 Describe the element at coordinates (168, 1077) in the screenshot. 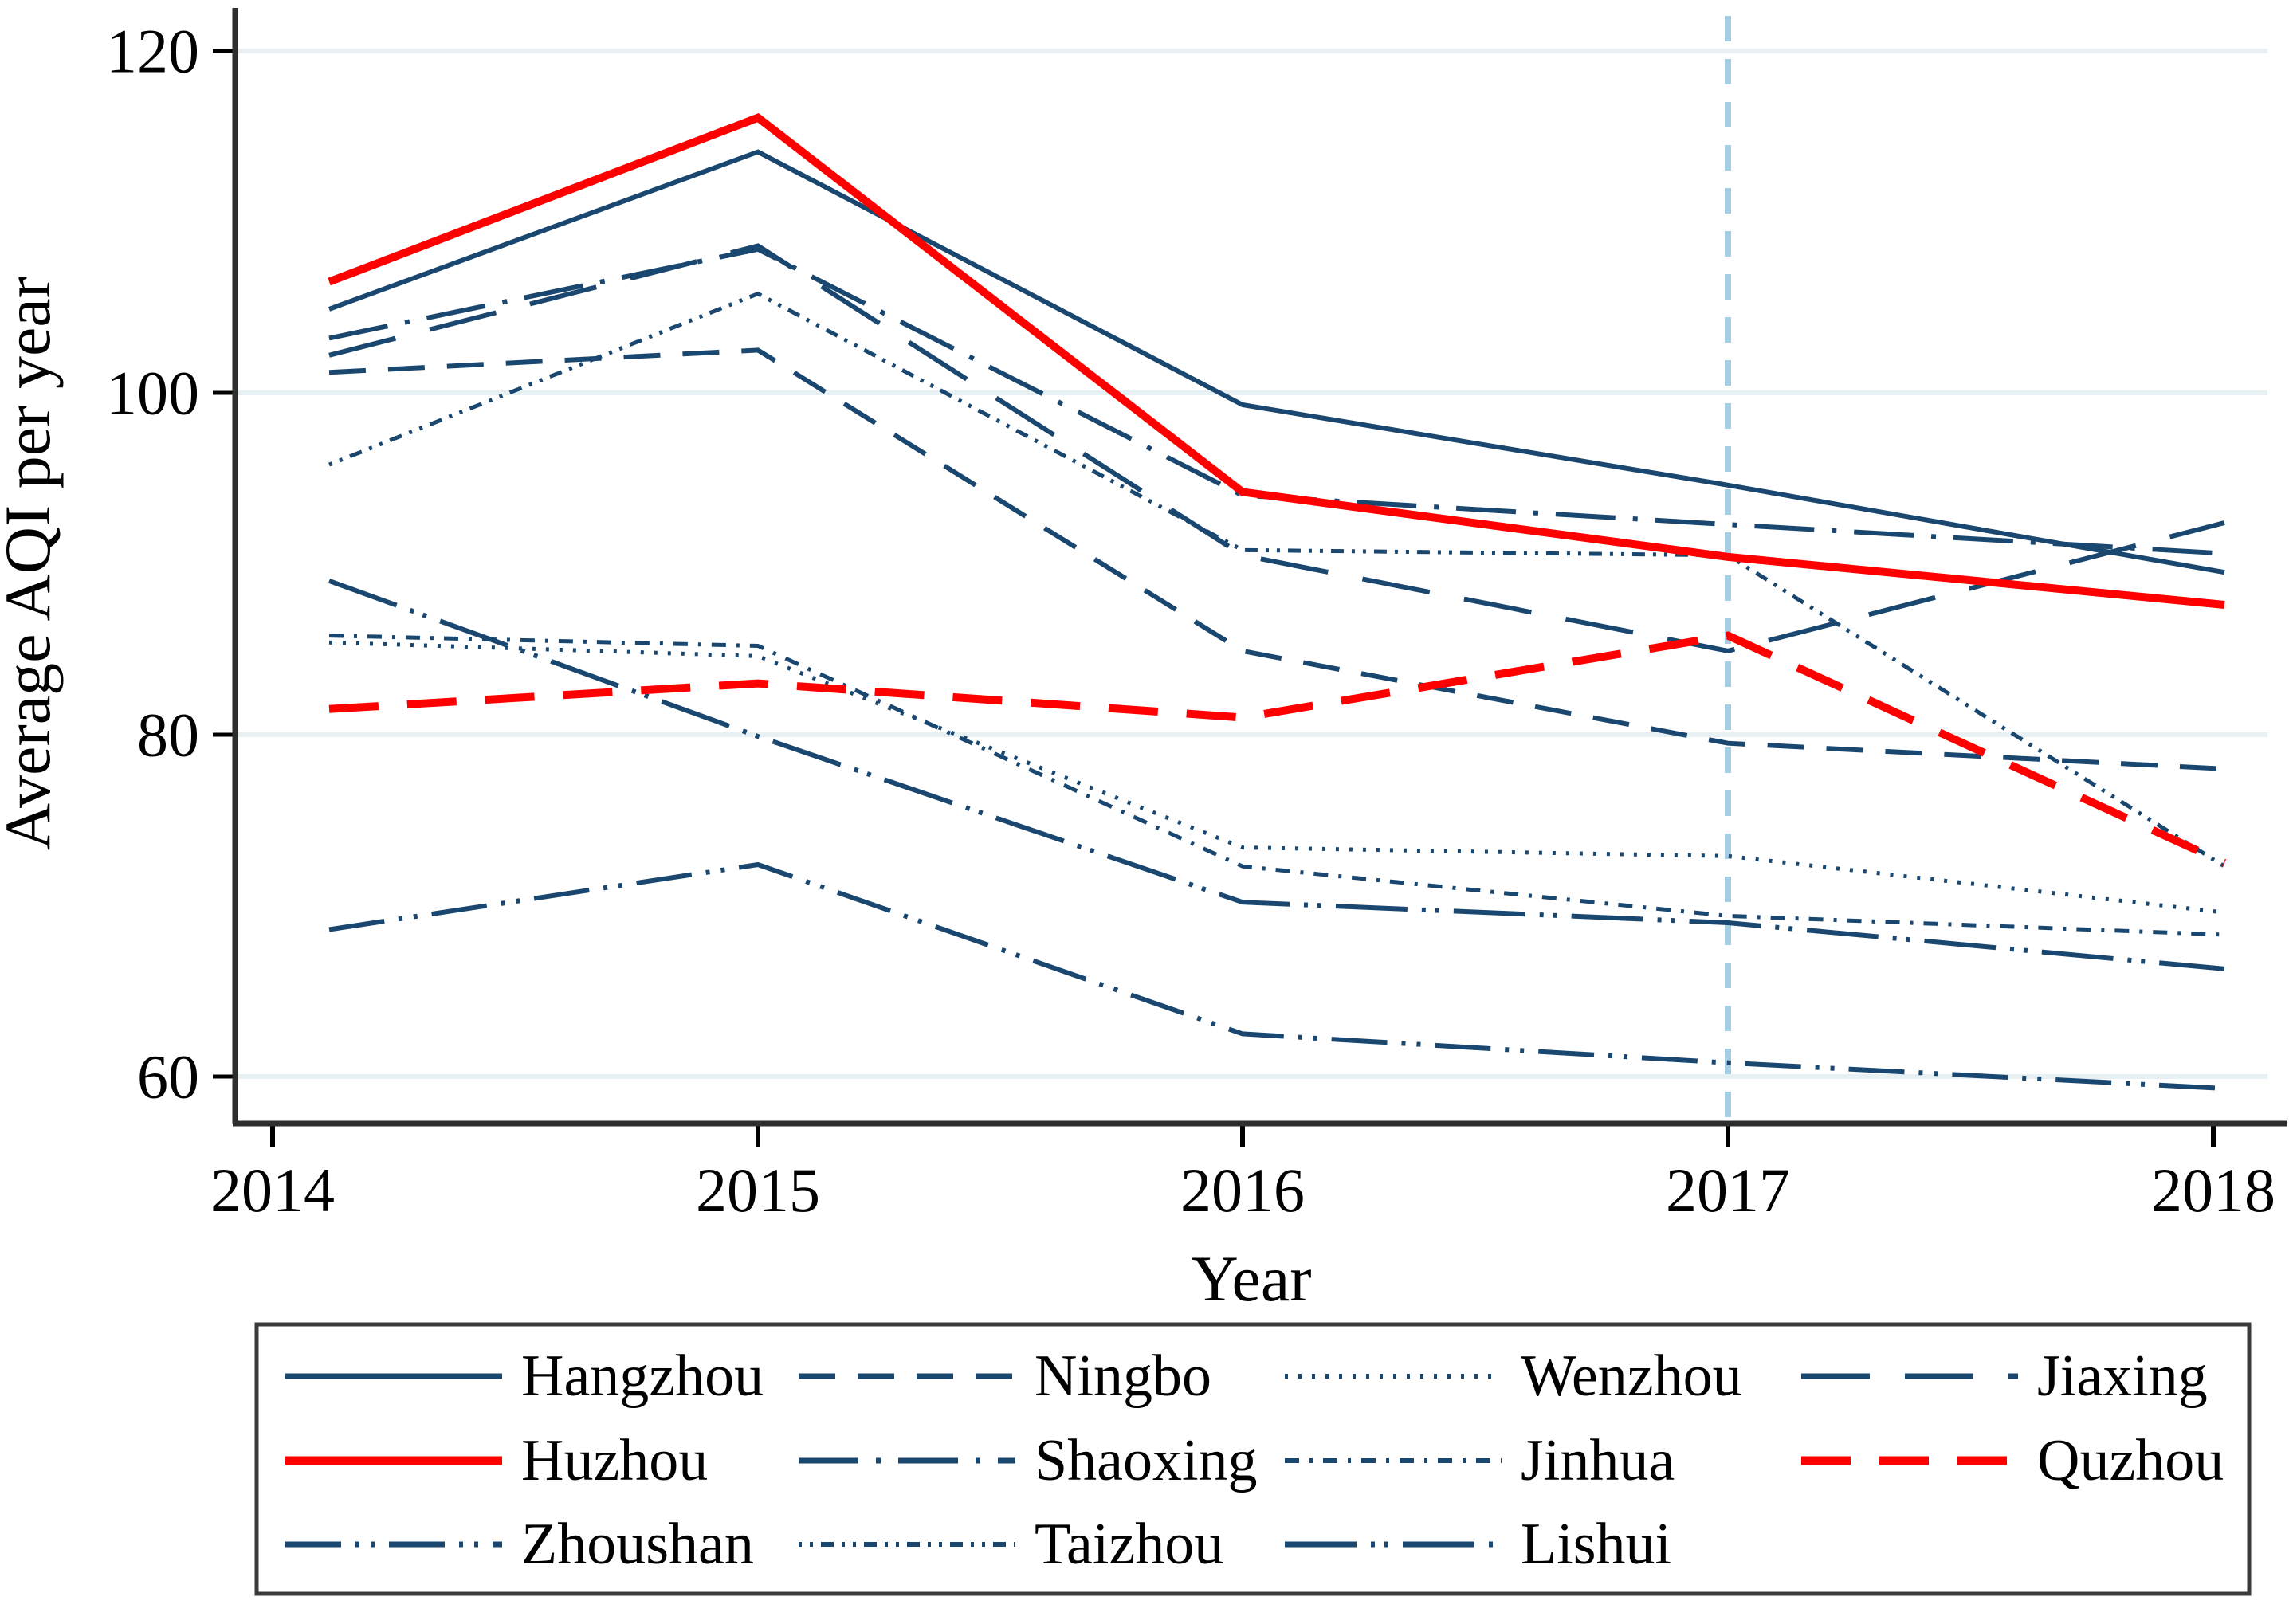

I see `y-tick-label-60: 60` at that location.